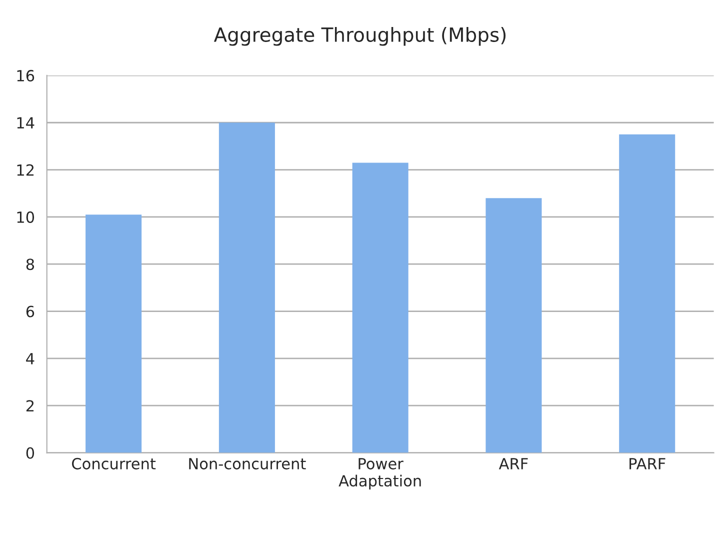 The image size is (721, 539). Describe the element at coordinates (30, 264) in the screenshot. I see `y-tick-label: 8` at that location.